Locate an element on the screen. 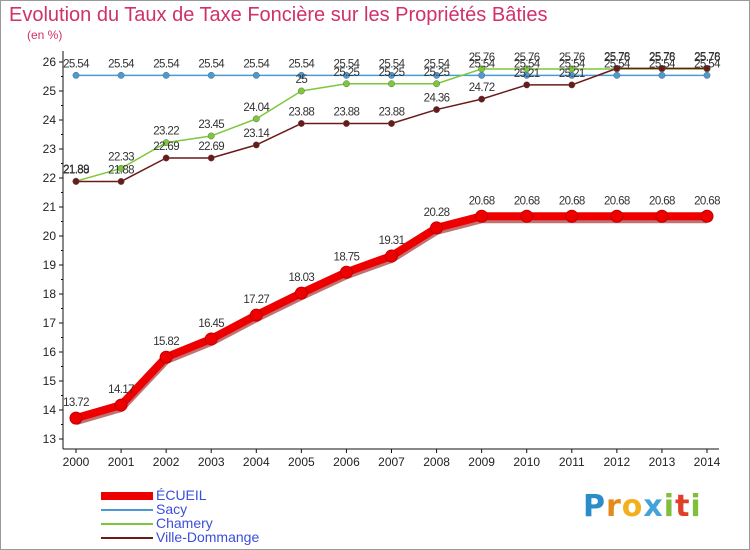  y-tick-label: 21 is located at coordinates (50, 207).